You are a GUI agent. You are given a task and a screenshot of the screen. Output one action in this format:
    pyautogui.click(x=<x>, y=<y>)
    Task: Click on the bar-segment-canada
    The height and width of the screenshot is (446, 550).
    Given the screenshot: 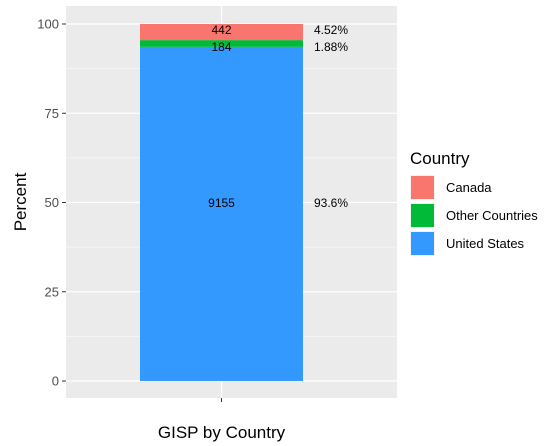 What is the action you would take?
    pyautogui.click(x=221, y=32)
    